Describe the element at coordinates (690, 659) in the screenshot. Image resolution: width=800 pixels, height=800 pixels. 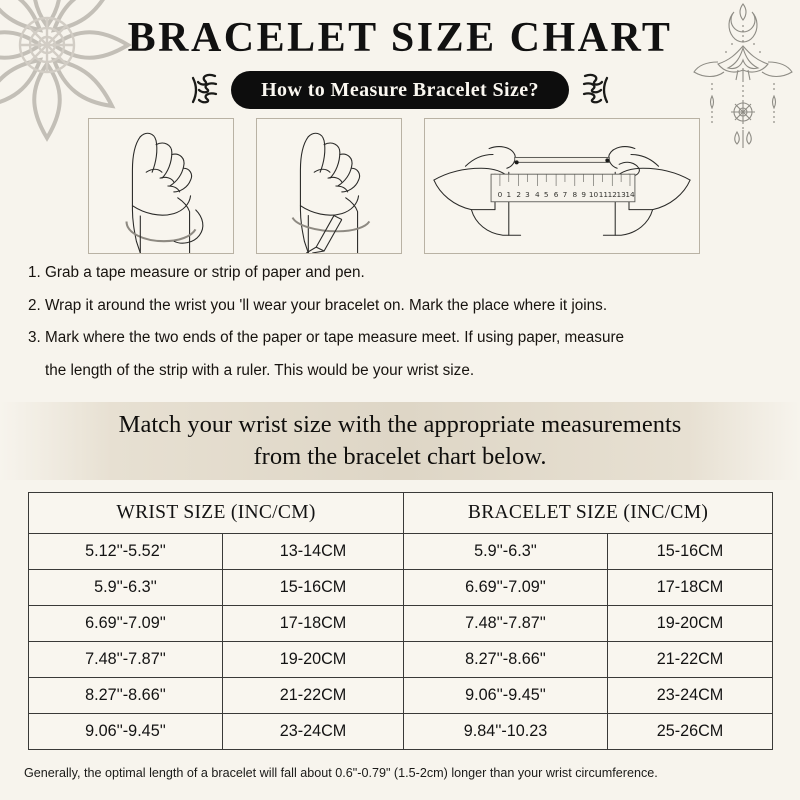
I see `cell-bracelet-cm: 21-22CM` at that location.